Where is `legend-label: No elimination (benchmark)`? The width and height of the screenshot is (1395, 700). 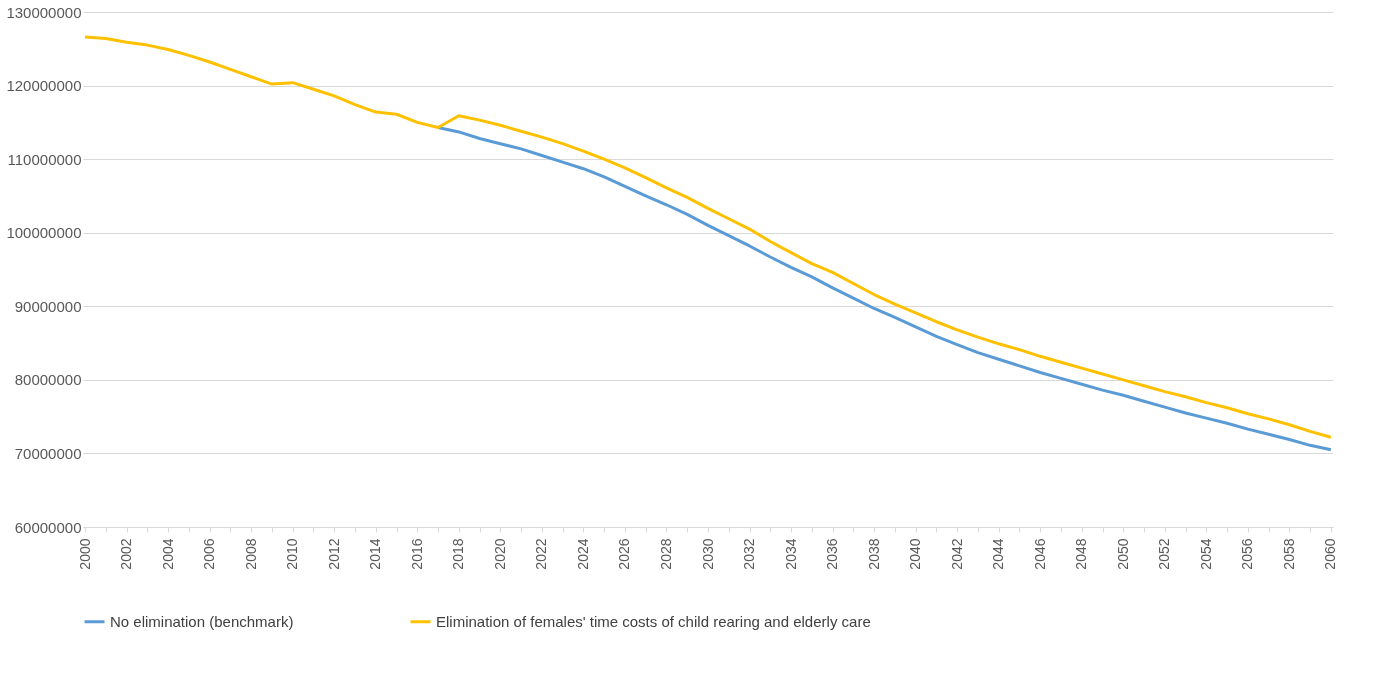
legend-label: No elimination (benchmark) is located at coordinates (202, 621).